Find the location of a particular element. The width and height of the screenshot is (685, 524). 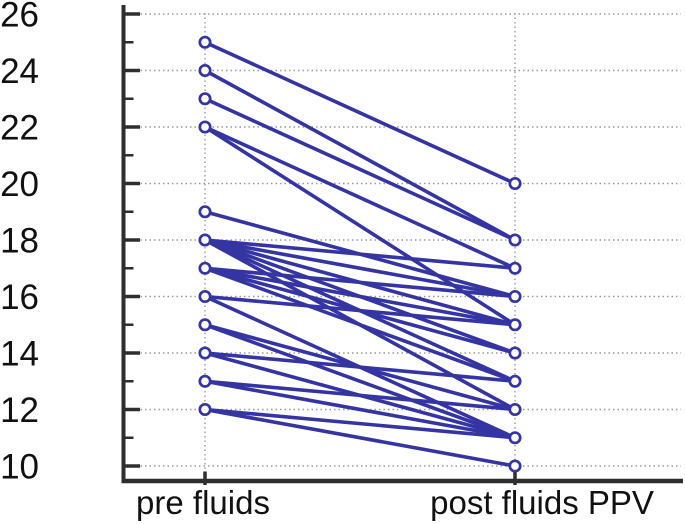

x-category-label-pre: pre fluids is located at coordinates (203, 502).